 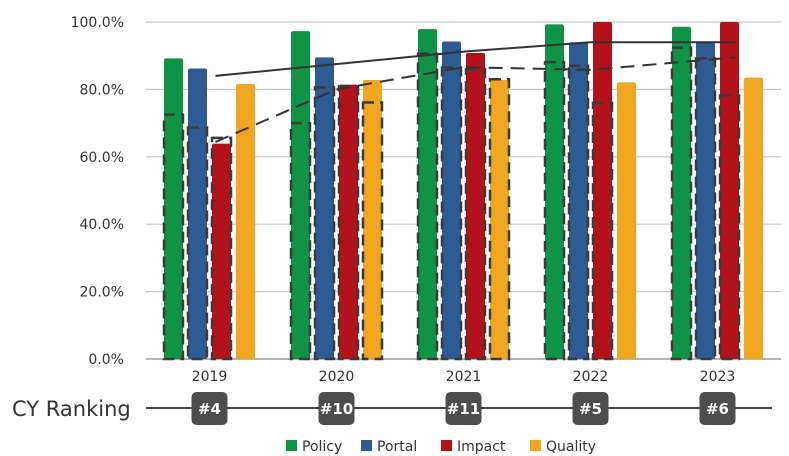 I want to click on x-axis-ticks: 2019 2020 2021 2022 2023, so click(x=464, y=377).